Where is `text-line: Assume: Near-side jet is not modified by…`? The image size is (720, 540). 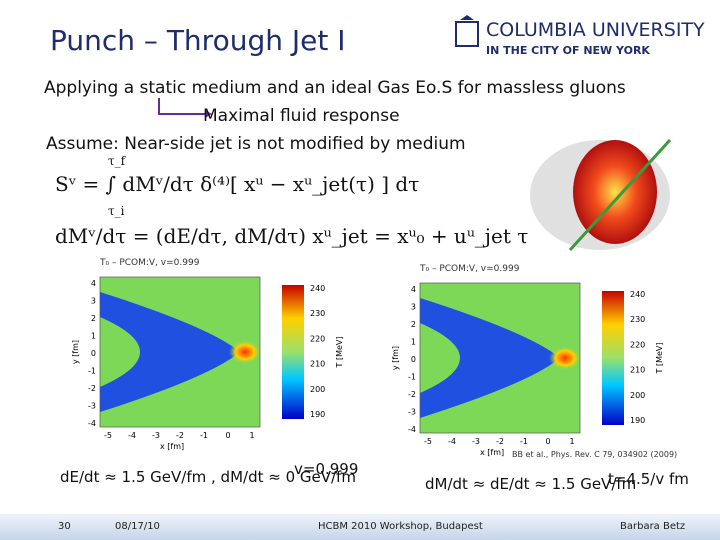 text-line: Assume: Near-side jet is not modified by… is located at coordinates (256, 144).